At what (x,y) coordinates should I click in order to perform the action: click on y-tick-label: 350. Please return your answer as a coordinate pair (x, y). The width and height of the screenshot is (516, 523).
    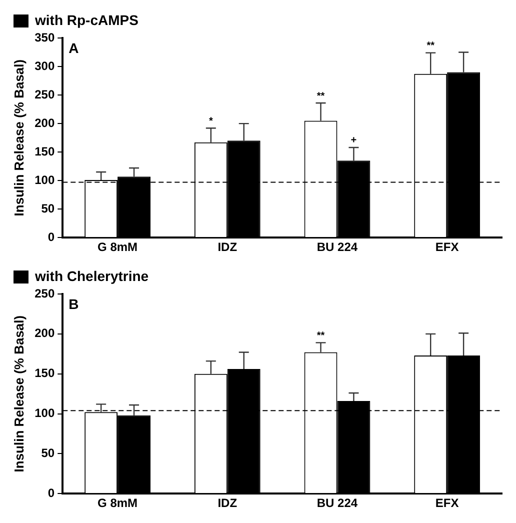
    Looking at the image, I should click on (44, 37).